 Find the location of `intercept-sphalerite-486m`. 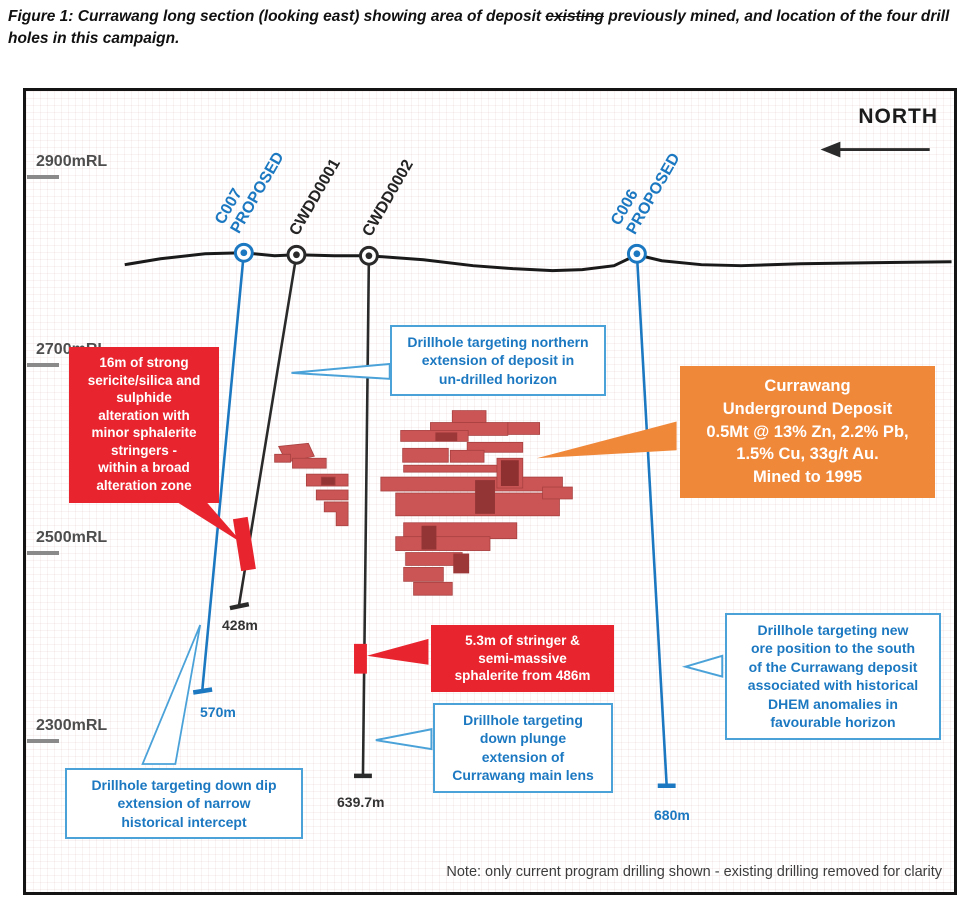

intercept-sphalerite-486m is located at coordinates (360, 658).